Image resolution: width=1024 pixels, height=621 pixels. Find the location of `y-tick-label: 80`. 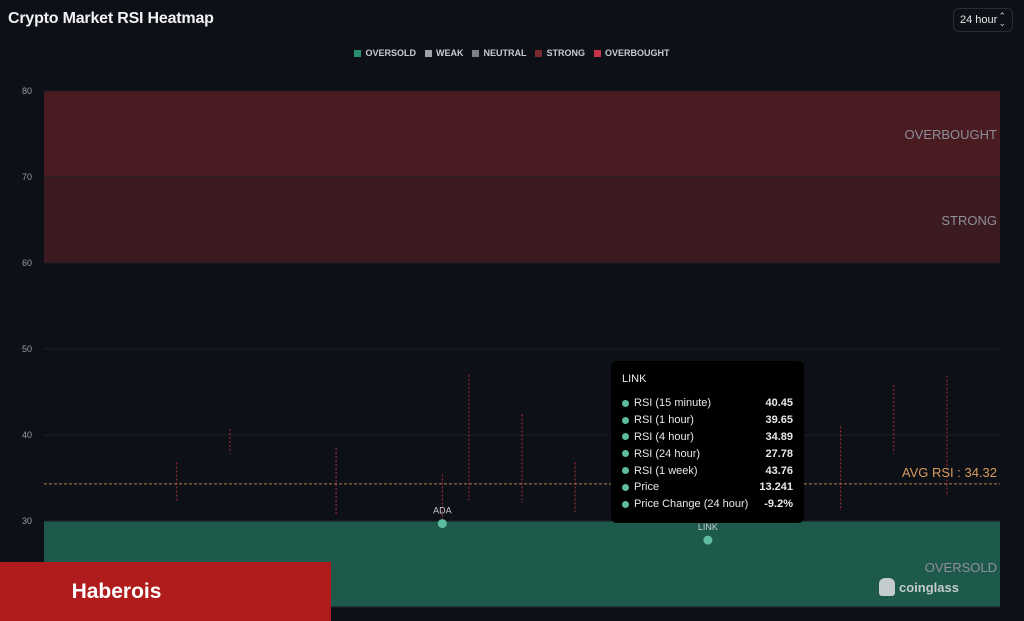

y-tick-label: 80 is located at coordinates (27, 91).